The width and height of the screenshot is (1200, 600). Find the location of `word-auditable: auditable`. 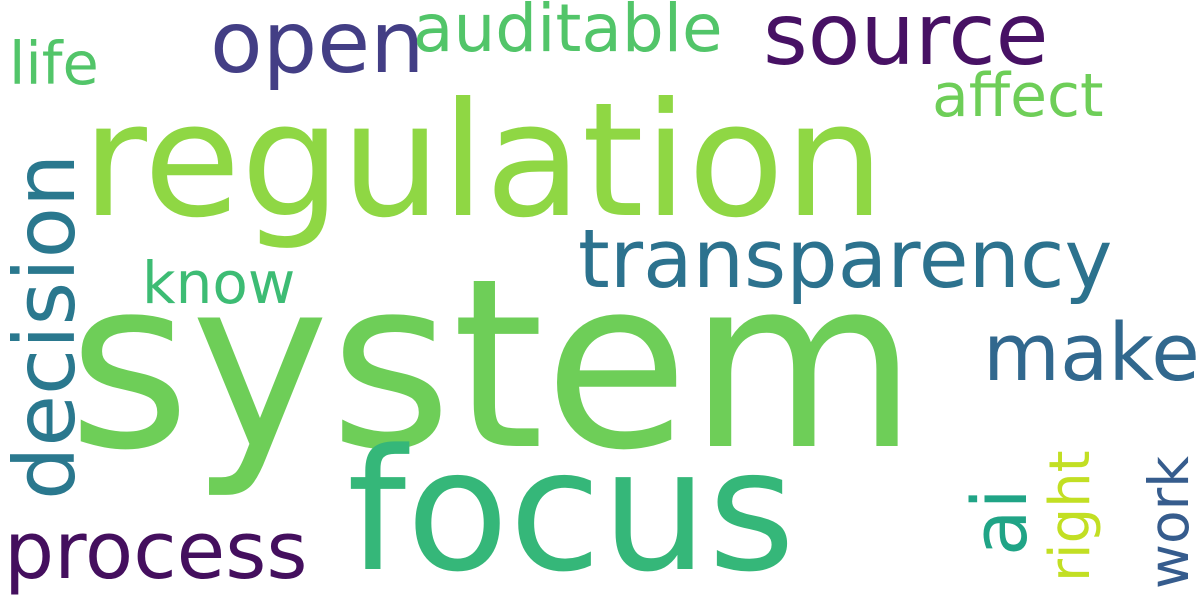

word-auditable: auditable is located at coordinates (568, 33).